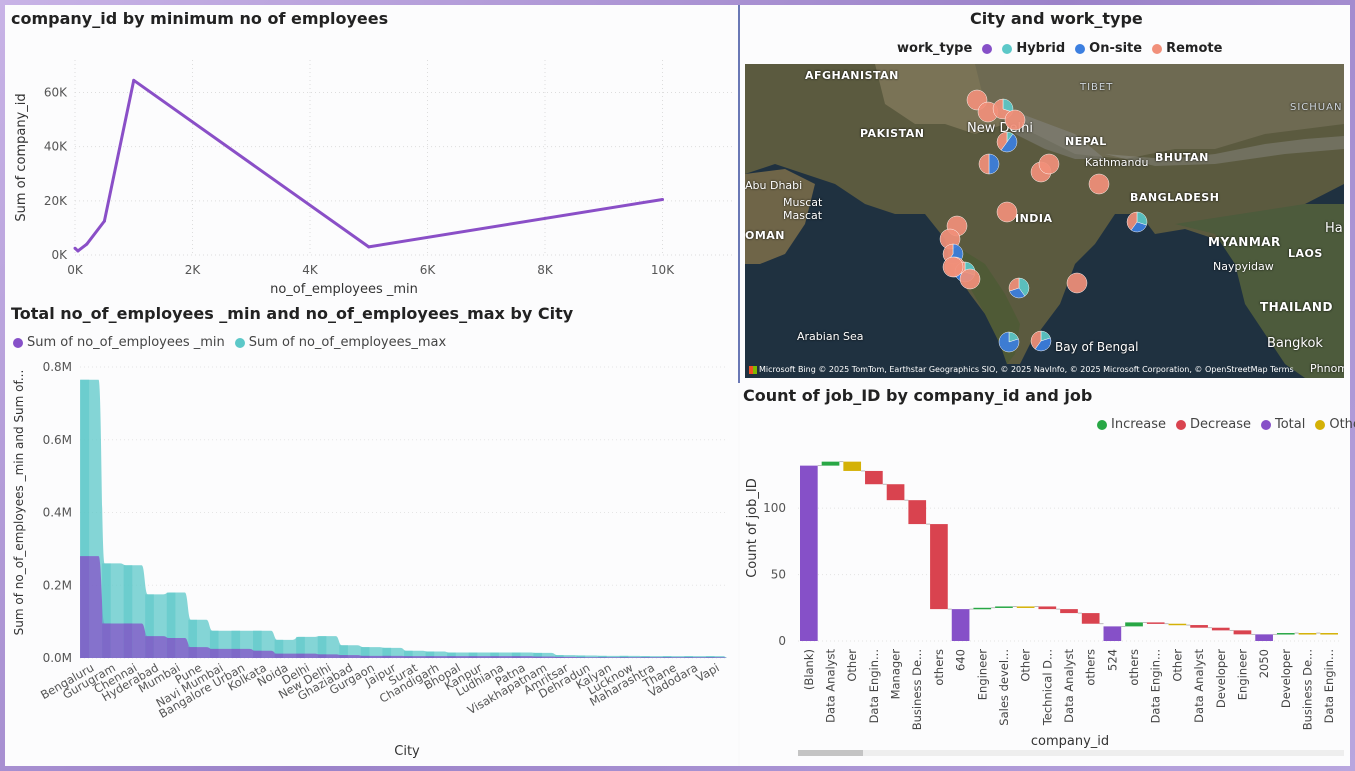  What do you see at coordinates (18, 342) in the screenshot?
I see `legend-min-swatch` at bounding box center [18, 342].